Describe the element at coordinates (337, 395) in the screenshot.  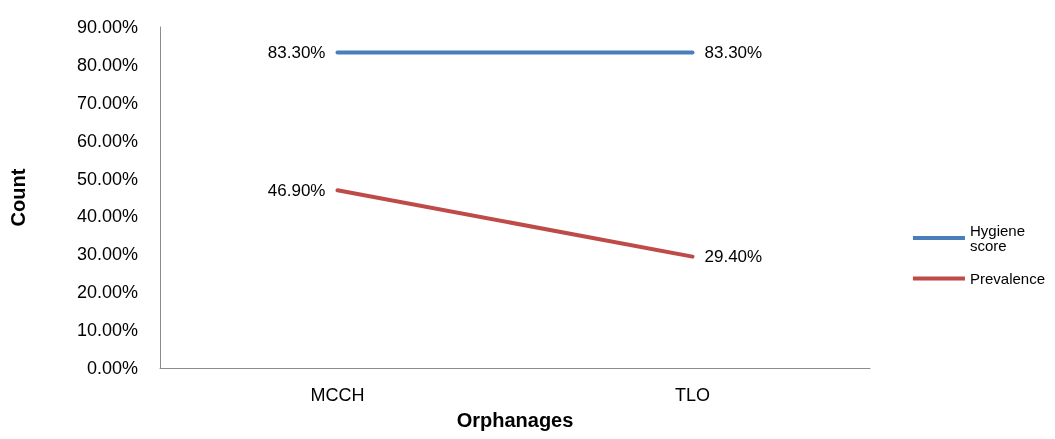
I see `x-tick-label: MCCH` at that location.